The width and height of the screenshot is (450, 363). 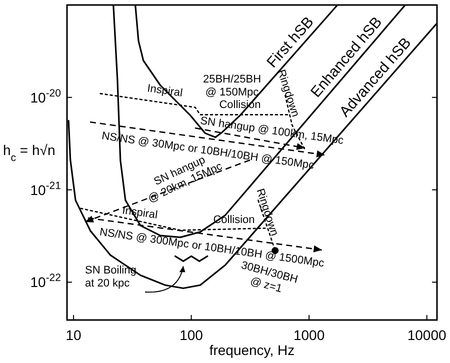 What do you see at coordinates (232, 86) in the screenshot?
I see `annotation: 25BH/25BH @ 150Mpc` at bounding box center [232, 86].